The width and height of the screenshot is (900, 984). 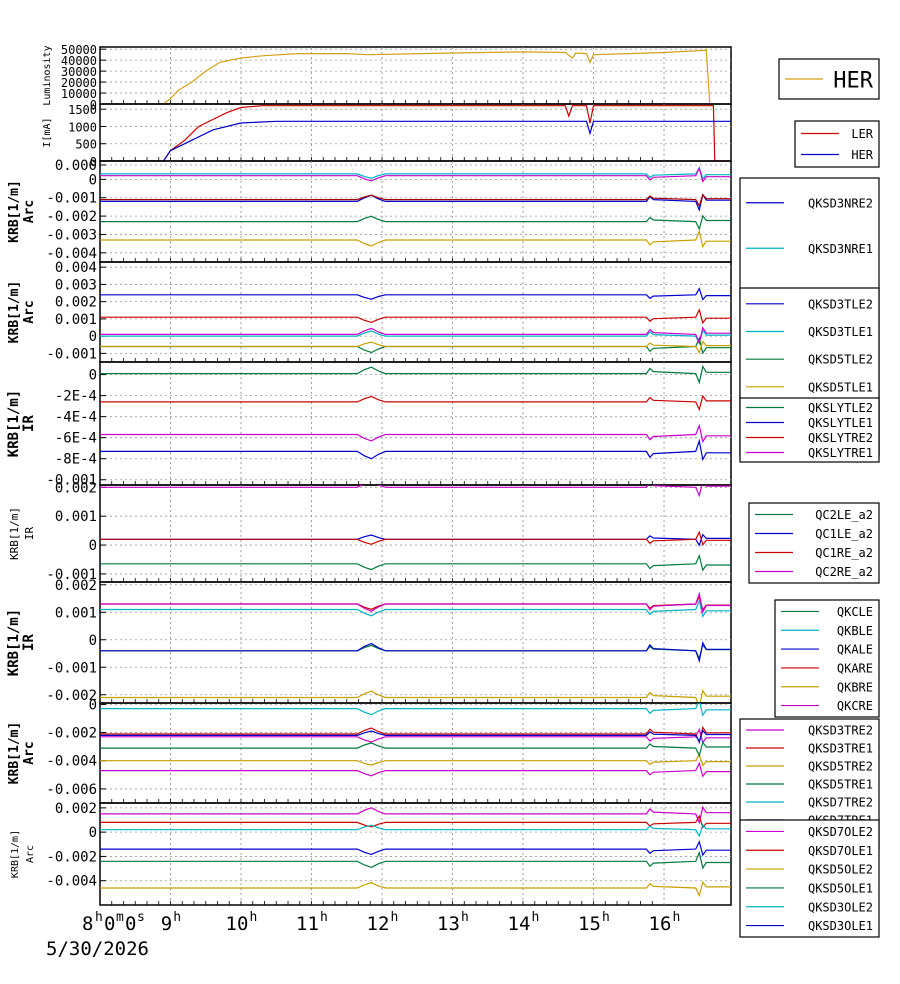 I want to click on legend-krb_ir_qk: QKCLE QKBLE QKALE QKARE QKBRE QKCRE, so click(x=827, y=658).